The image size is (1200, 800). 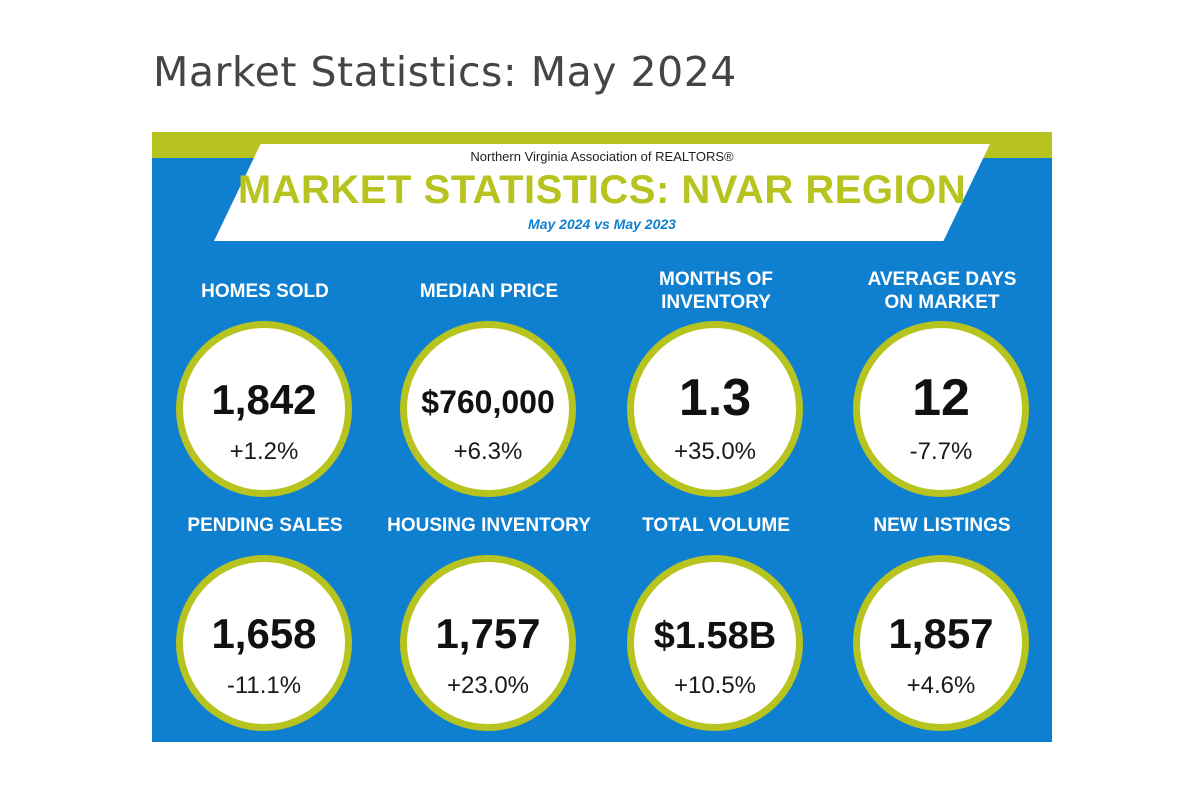 What do you see at coordinates (264, 633) in the screenshot?
I see `stat-value: 1,658` at bounding box center [264, 633].